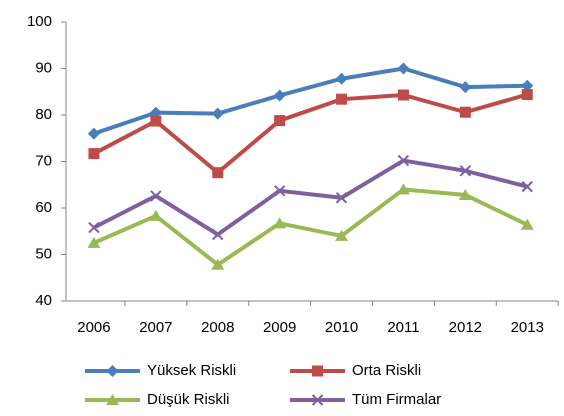 This screenshot has width=564, height=416. Describe the element at coordinates (43, 207) in the screenshot. I see `y-tick-label: 60` at that location.